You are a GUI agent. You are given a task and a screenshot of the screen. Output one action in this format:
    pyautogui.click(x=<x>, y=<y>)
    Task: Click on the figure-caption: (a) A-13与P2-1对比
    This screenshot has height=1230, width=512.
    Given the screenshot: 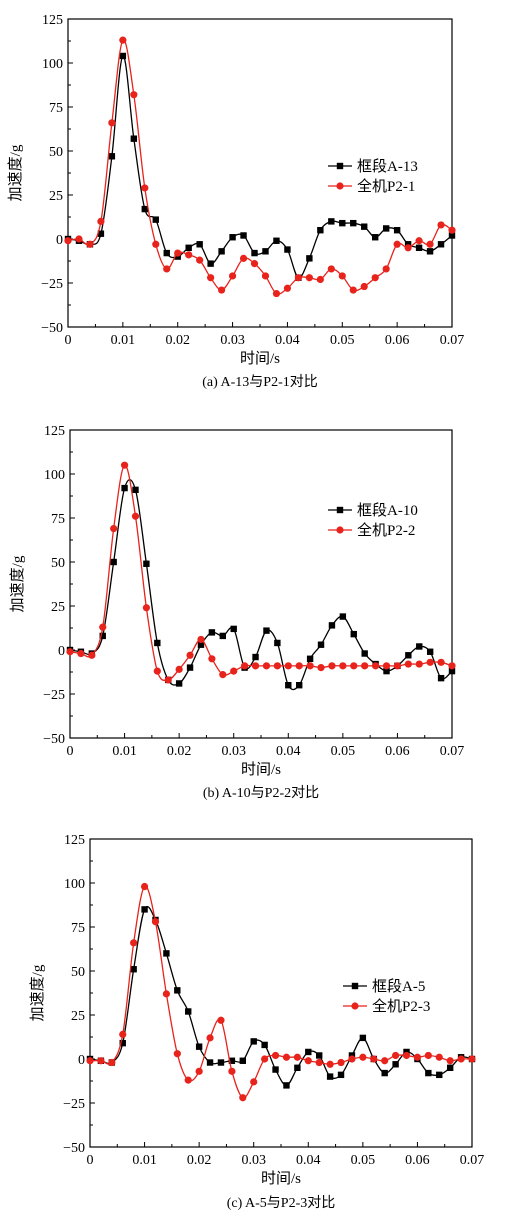 What is the action you would take?
    pyautogui.click(x=260, y=382)
    